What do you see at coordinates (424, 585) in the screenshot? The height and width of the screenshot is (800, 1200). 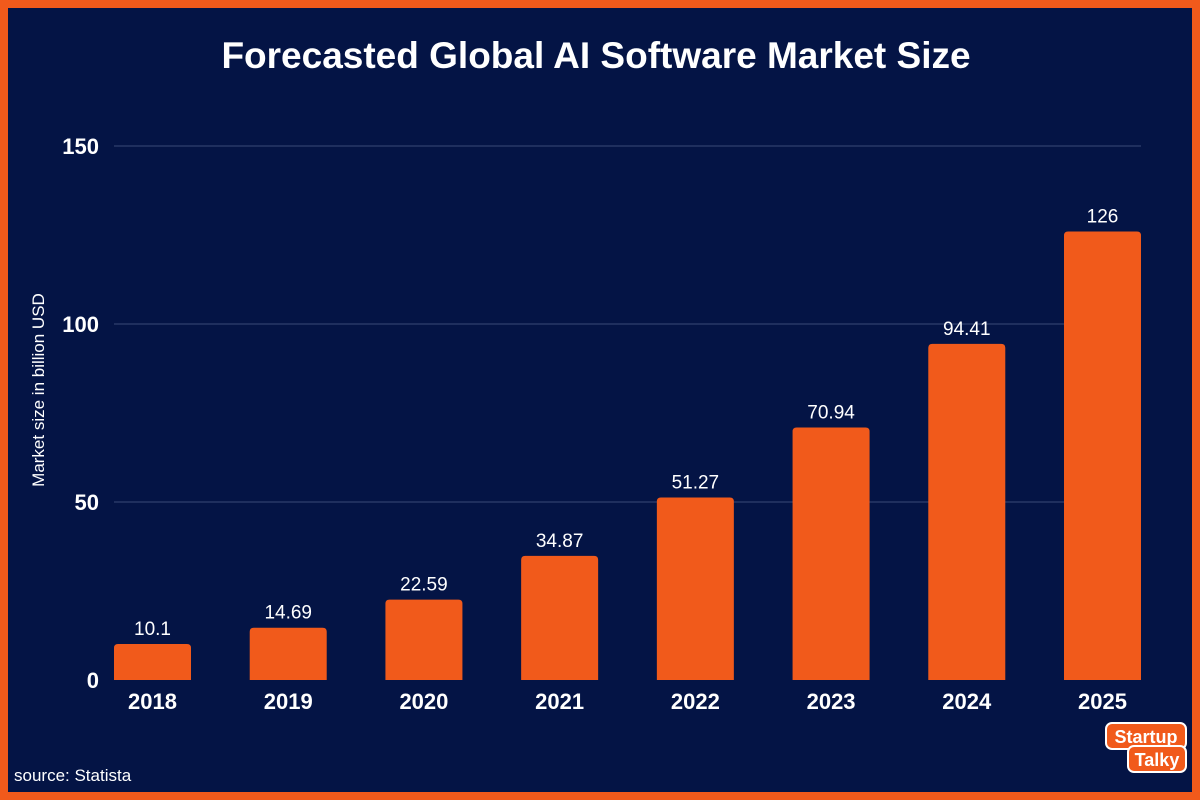 I see `value-label-2020: 22.59` at bounding box center [424, 585].